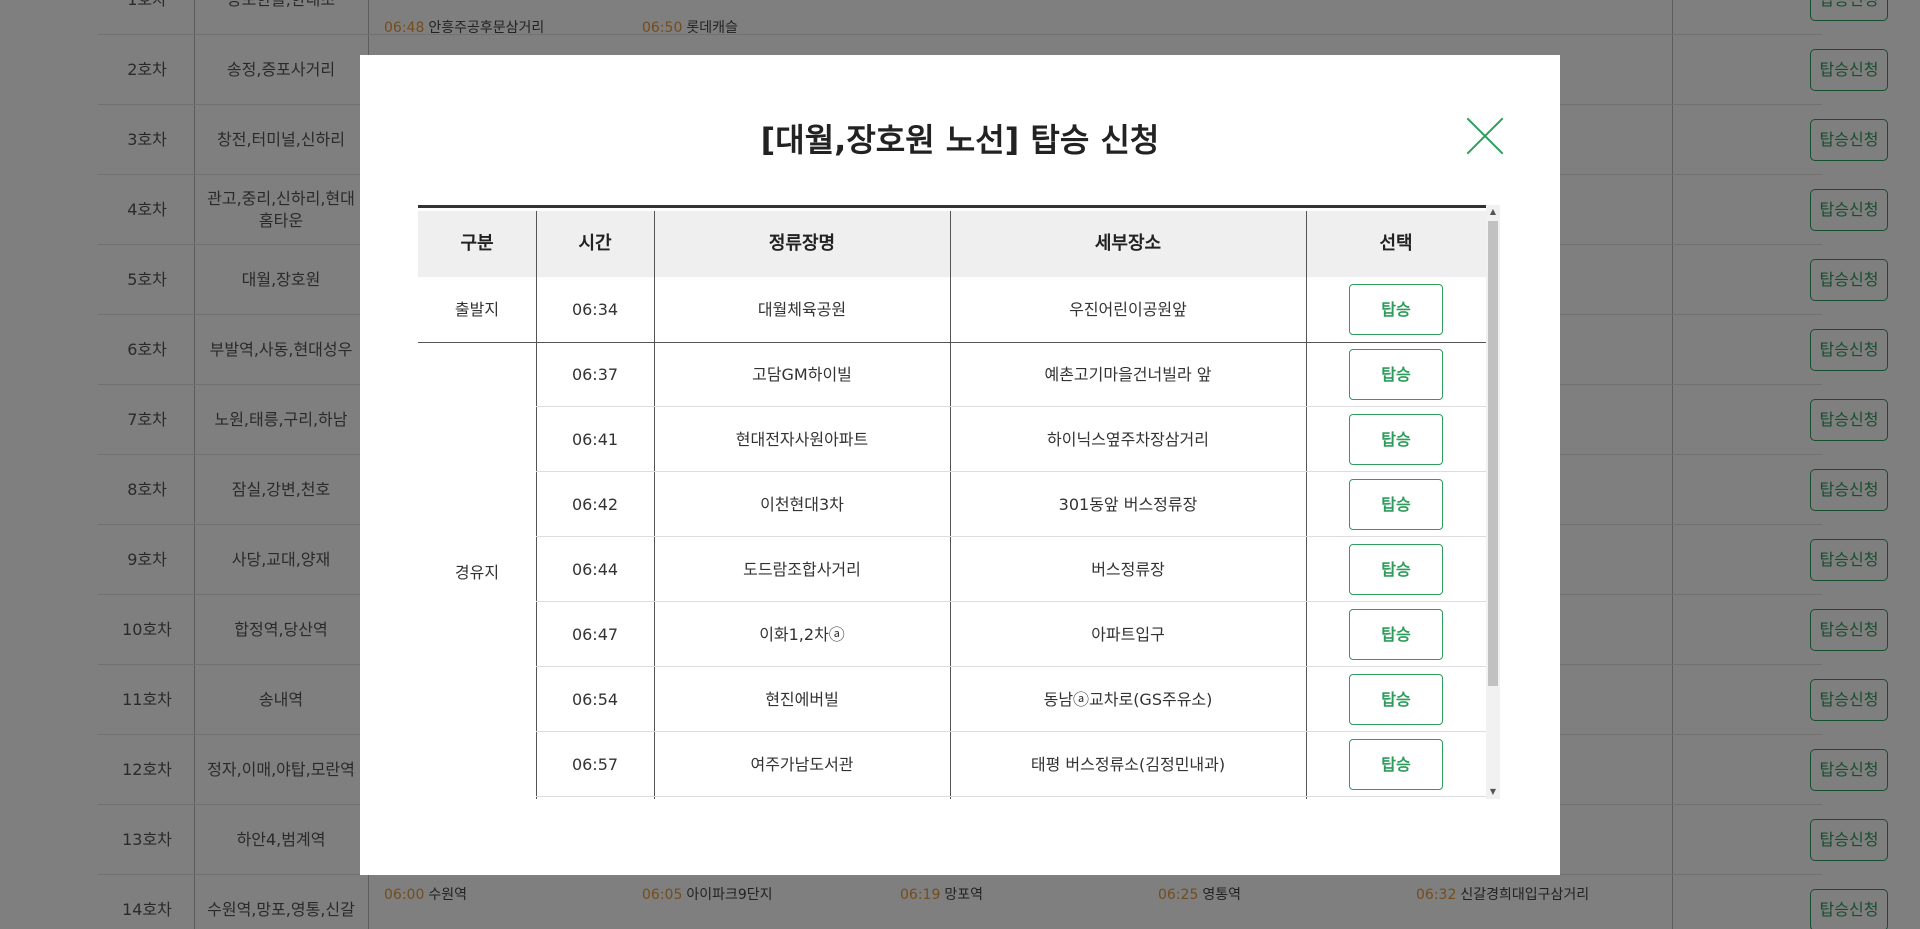  I want to click on table-row: 06:44 도드람조합사거리 버스정류장 탑승, so click(1011, 569).